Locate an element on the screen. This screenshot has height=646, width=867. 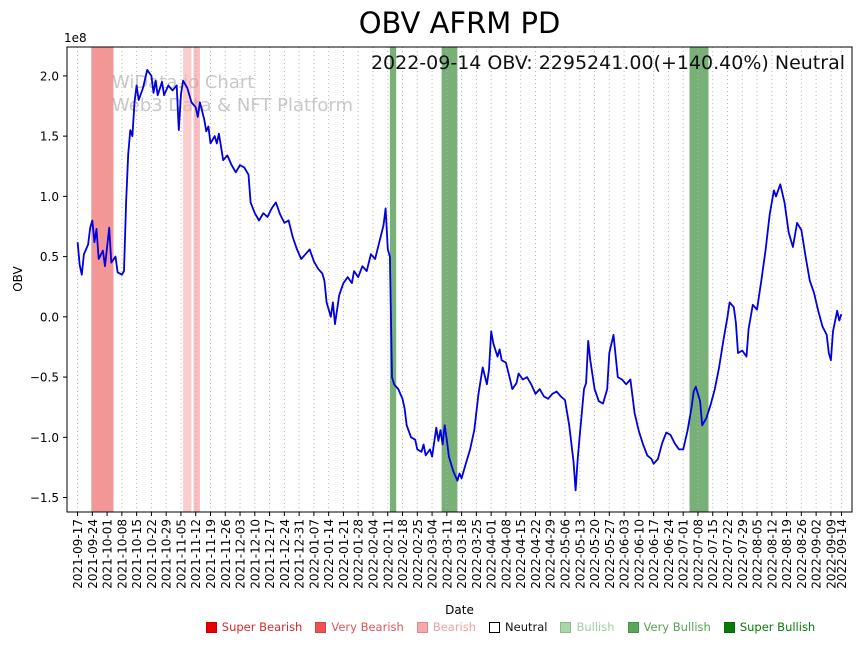
x-tick-label: 2022-09-02 is located at coordinates (817, 554).